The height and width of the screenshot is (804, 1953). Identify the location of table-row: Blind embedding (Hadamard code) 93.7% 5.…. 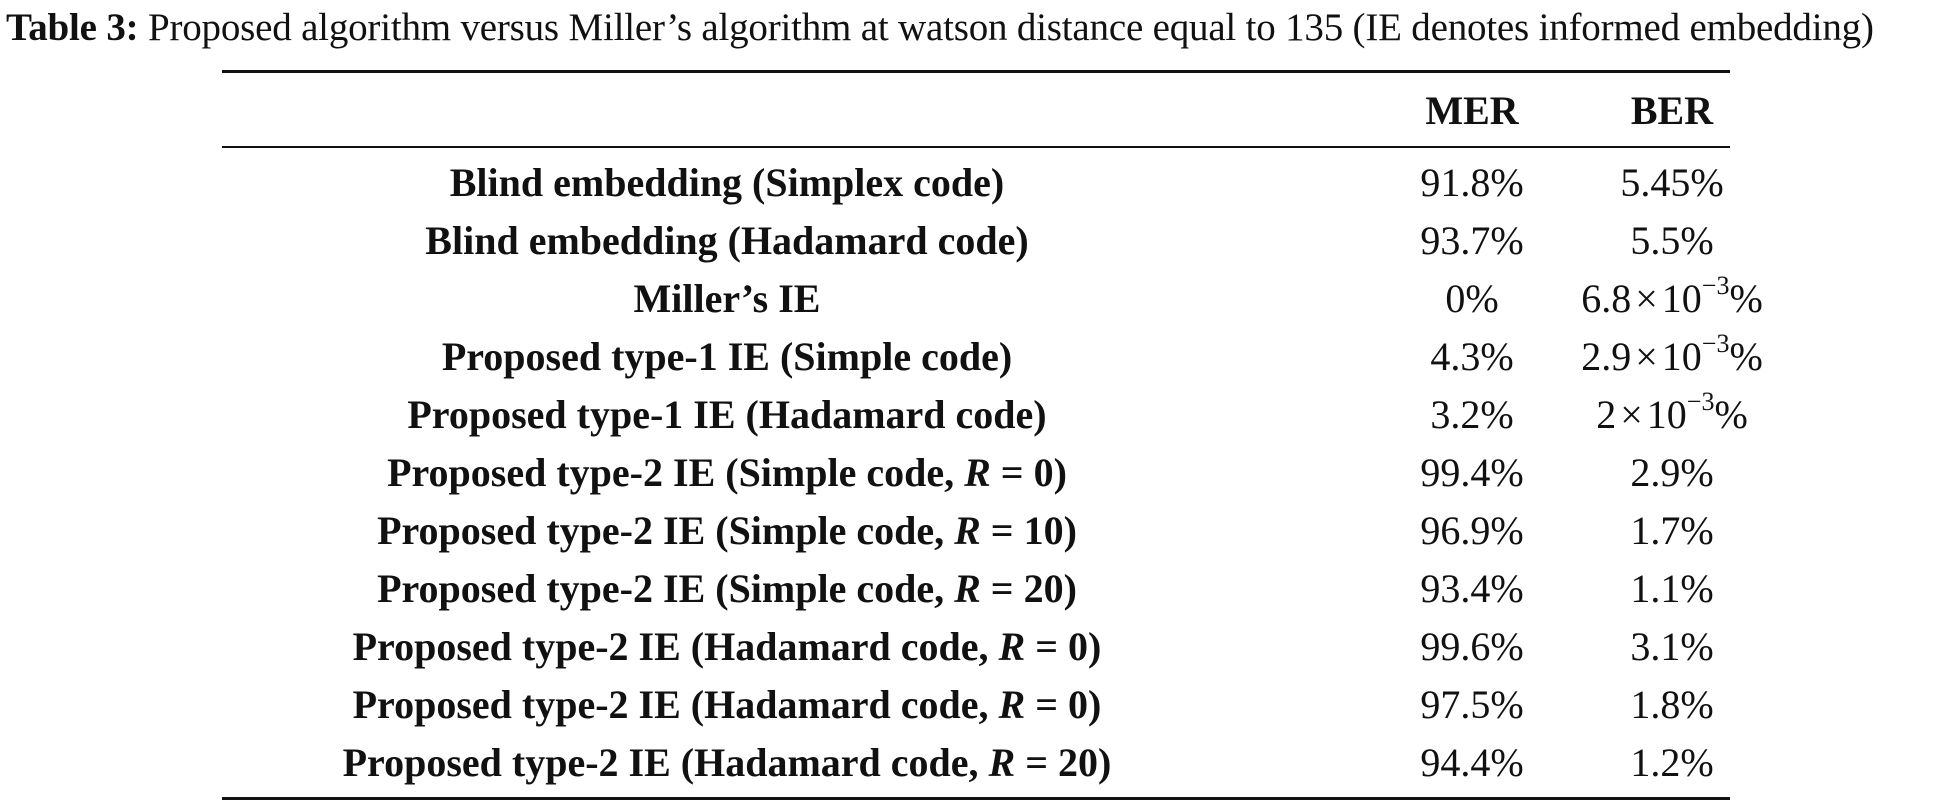
(976, 241).